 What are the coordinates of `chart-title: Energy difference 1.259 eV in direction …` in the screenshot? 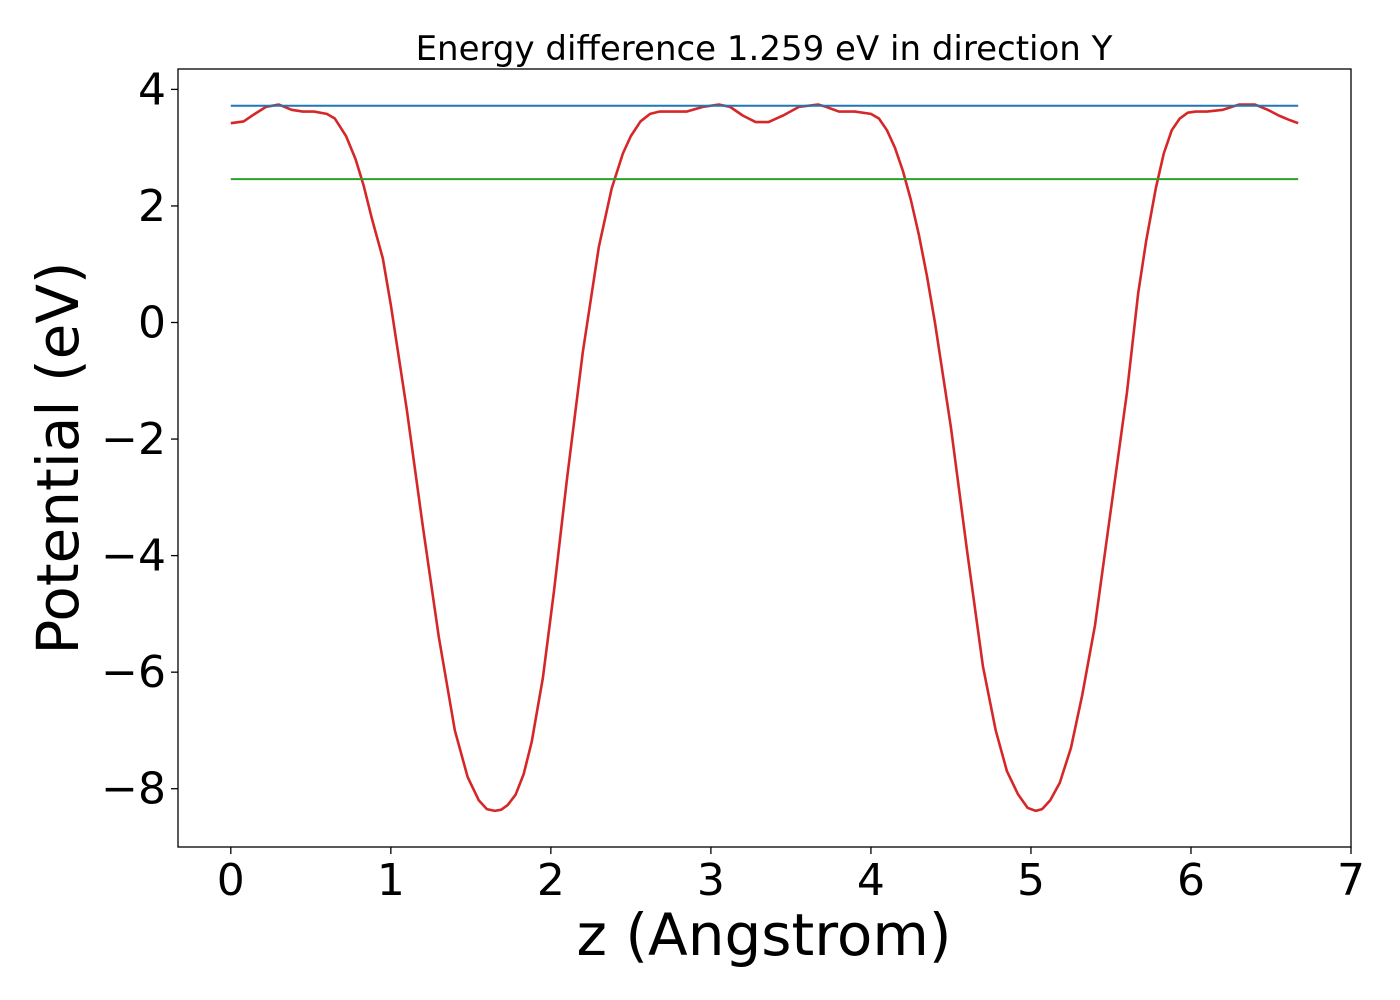 It's located at (764, 49).